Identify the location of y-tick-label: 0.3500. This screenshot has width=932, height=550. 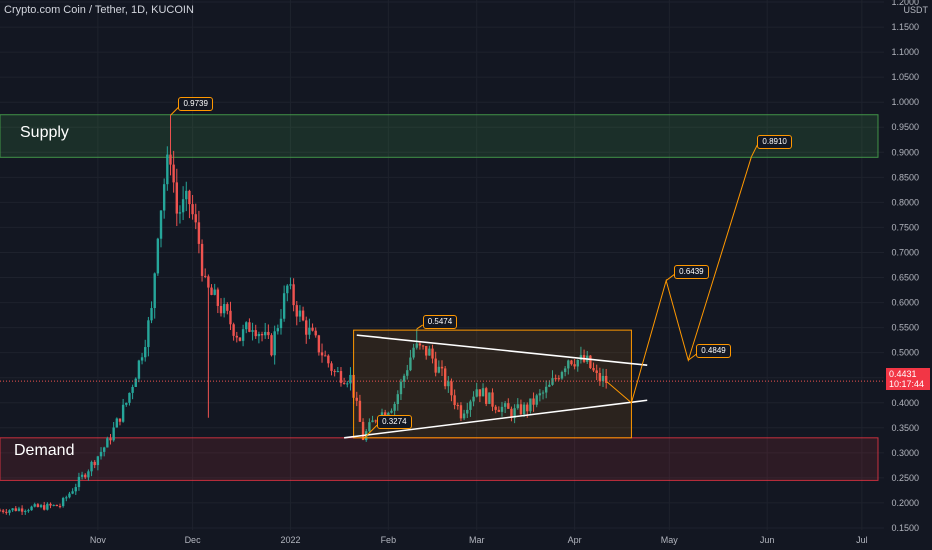
(905, 428).